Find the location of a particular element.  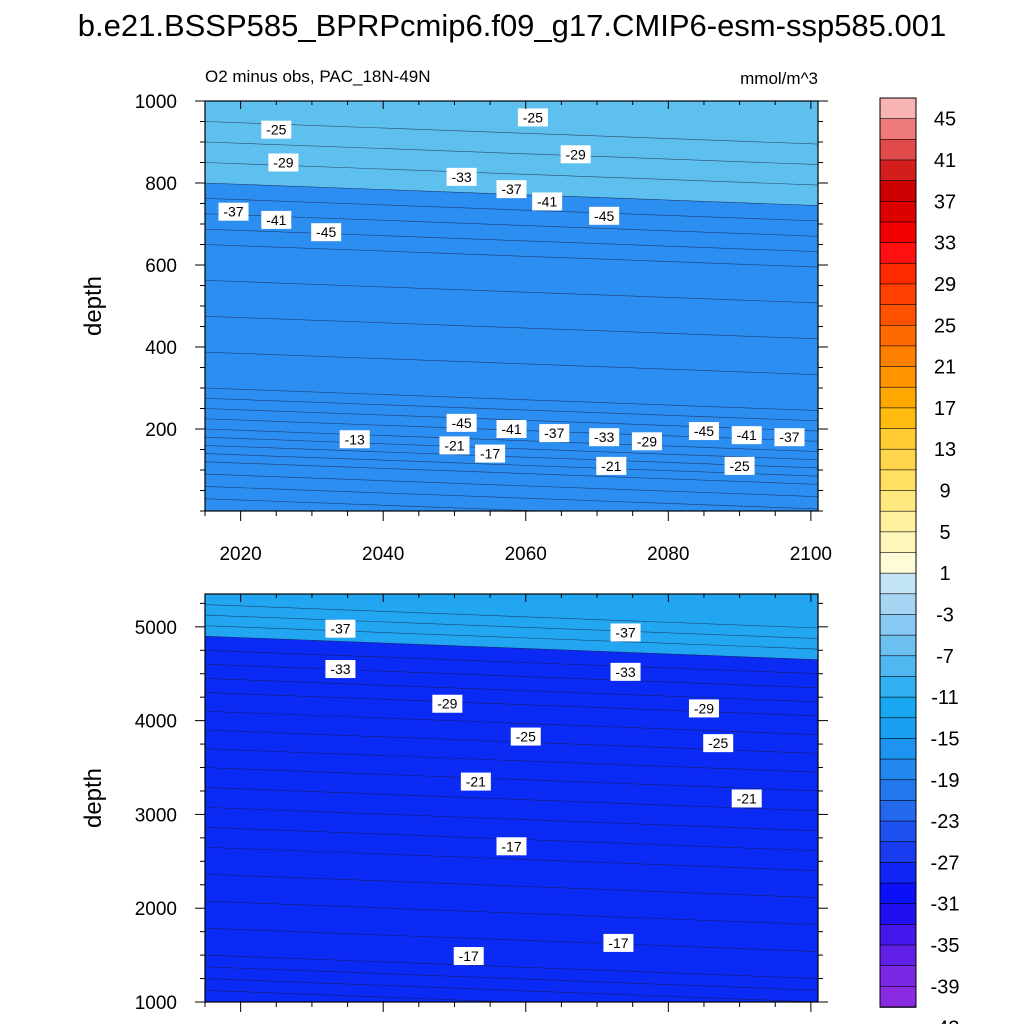

colorbar-tick-label: 25 is located at coordinates (945, 326).